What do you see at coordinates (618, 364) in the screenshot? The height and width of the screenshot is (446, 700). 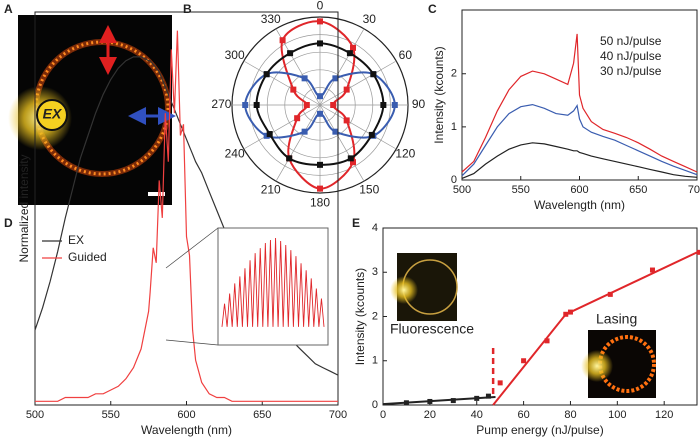 I see `lasing-image` at bounding box center [618, 364].